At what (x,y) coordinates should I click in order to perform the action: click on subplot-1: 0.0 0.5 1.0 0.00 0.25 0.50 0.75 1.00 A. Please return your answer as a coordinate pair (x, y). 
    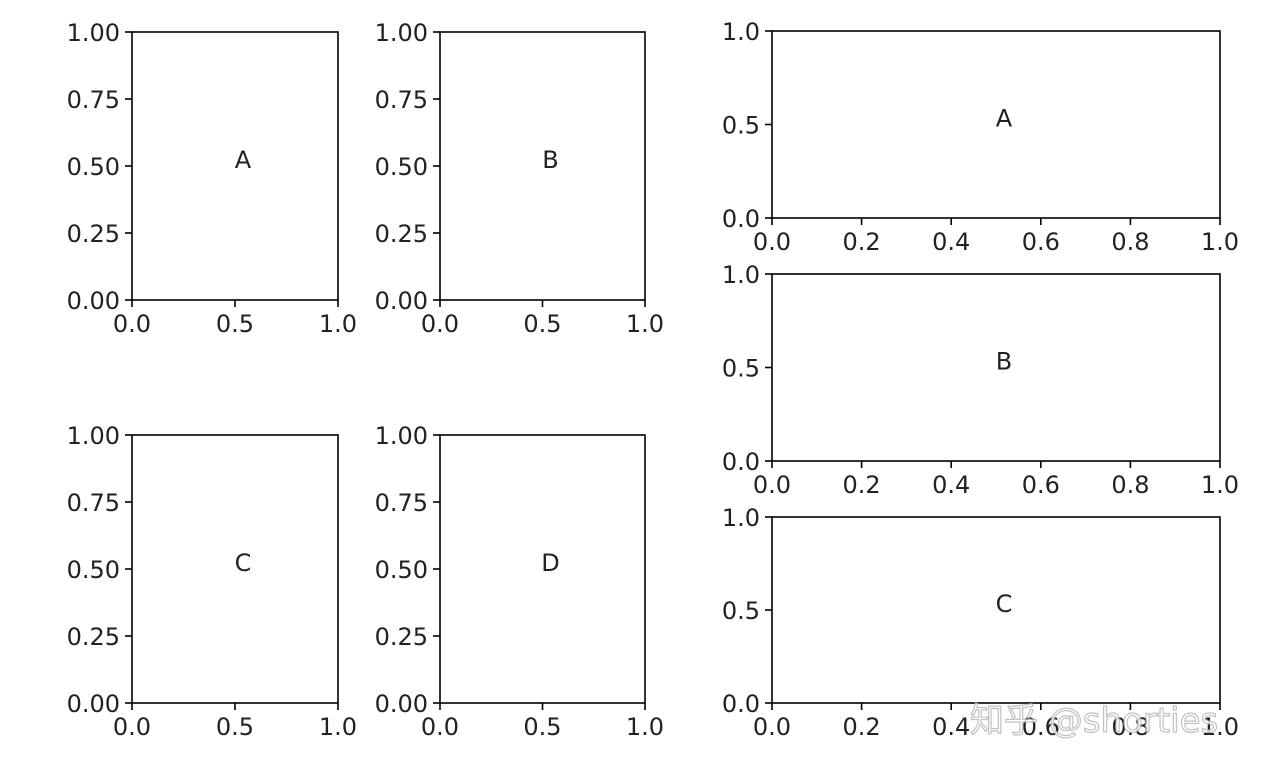
    Looking at the image, I should click on (212, 178).